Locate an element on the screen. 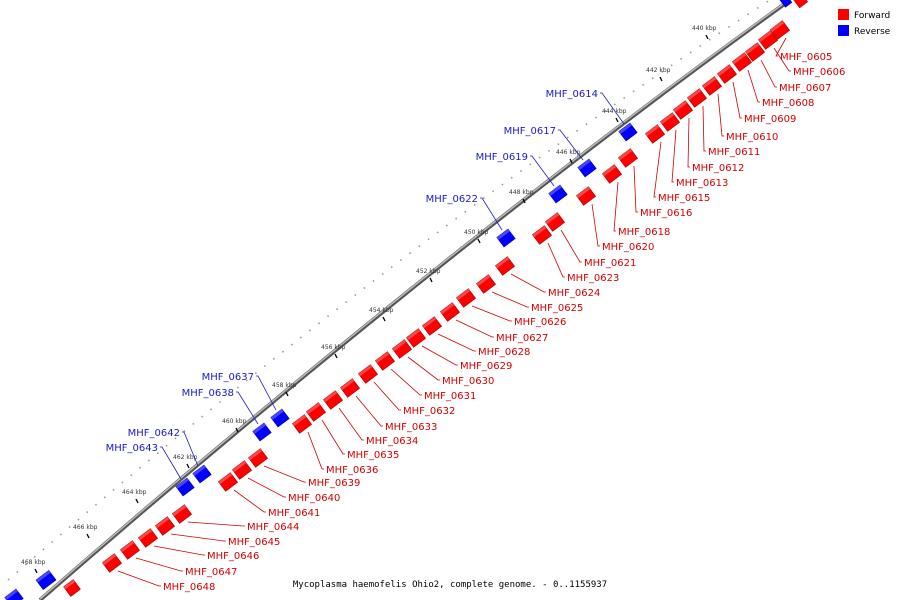 Image resolution: width=900 pixels, height=600 pixels. forward-gene-label: MHF_0628 is located at coordinates (504, 352).